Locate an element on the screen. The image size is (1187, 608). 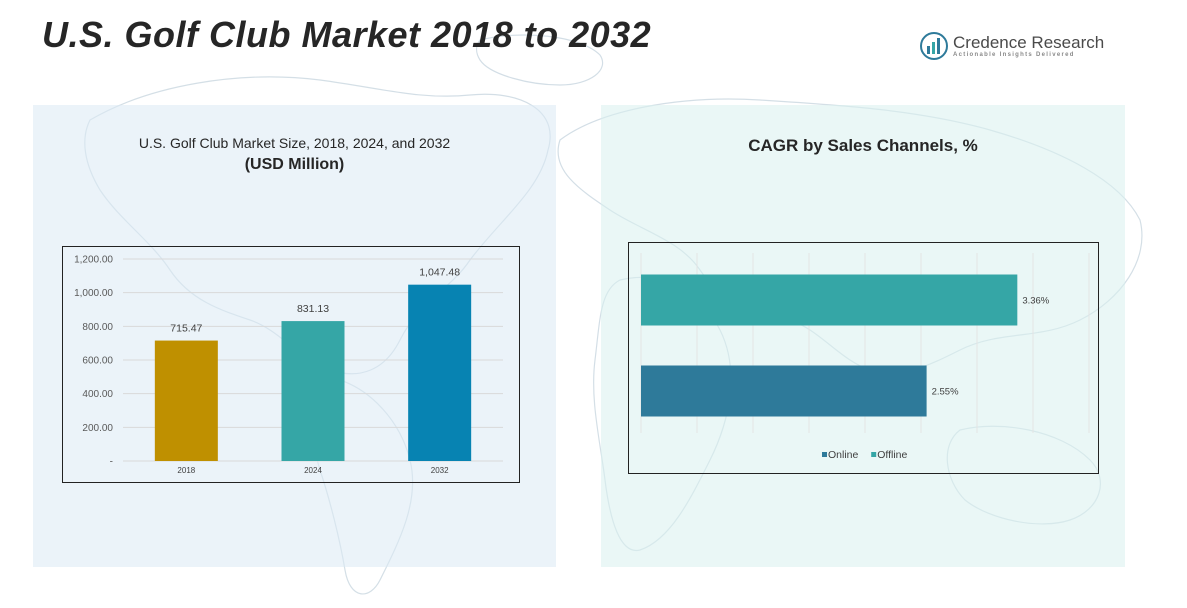
legend-label-offline: Offline is located at coordinates (892, 455).